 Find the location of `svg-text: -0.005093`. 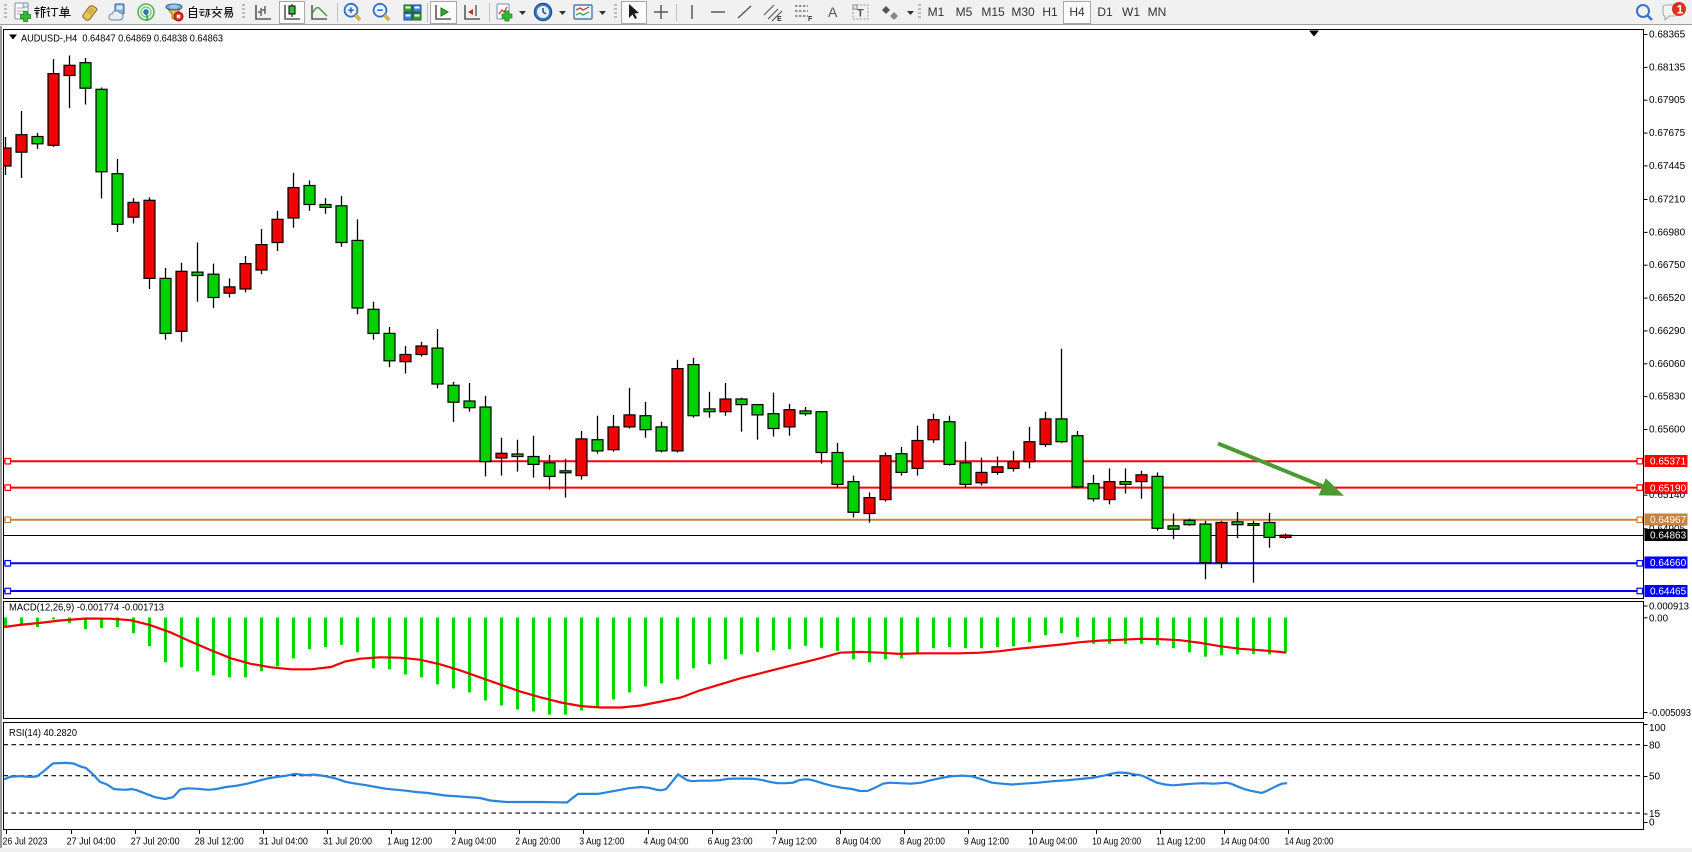

svg-text: -0.005093 is located at coordinates (1670, 713).